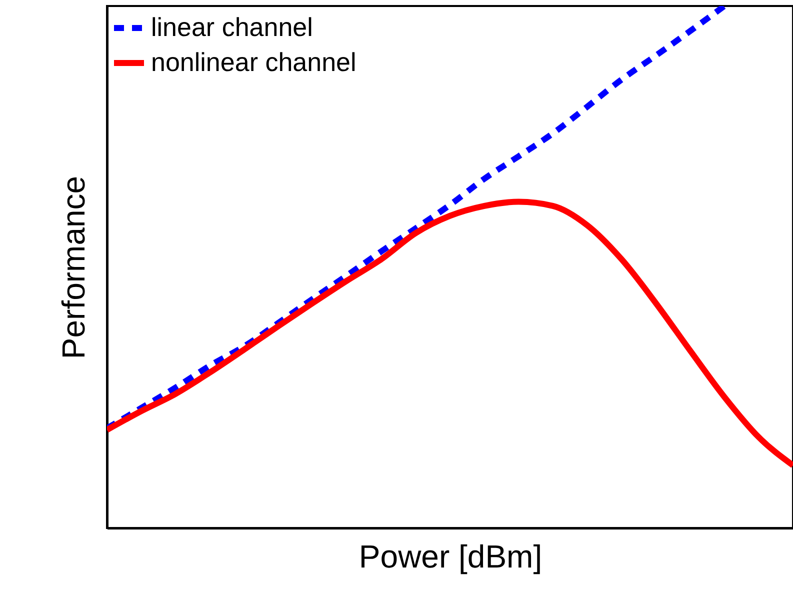 This screenshot has height=601, width=793. What do you see at coordinates (450, 556) in the screenshot?
I see `x-axis-title: Power [dBm]` at bounding box center [450, 556].